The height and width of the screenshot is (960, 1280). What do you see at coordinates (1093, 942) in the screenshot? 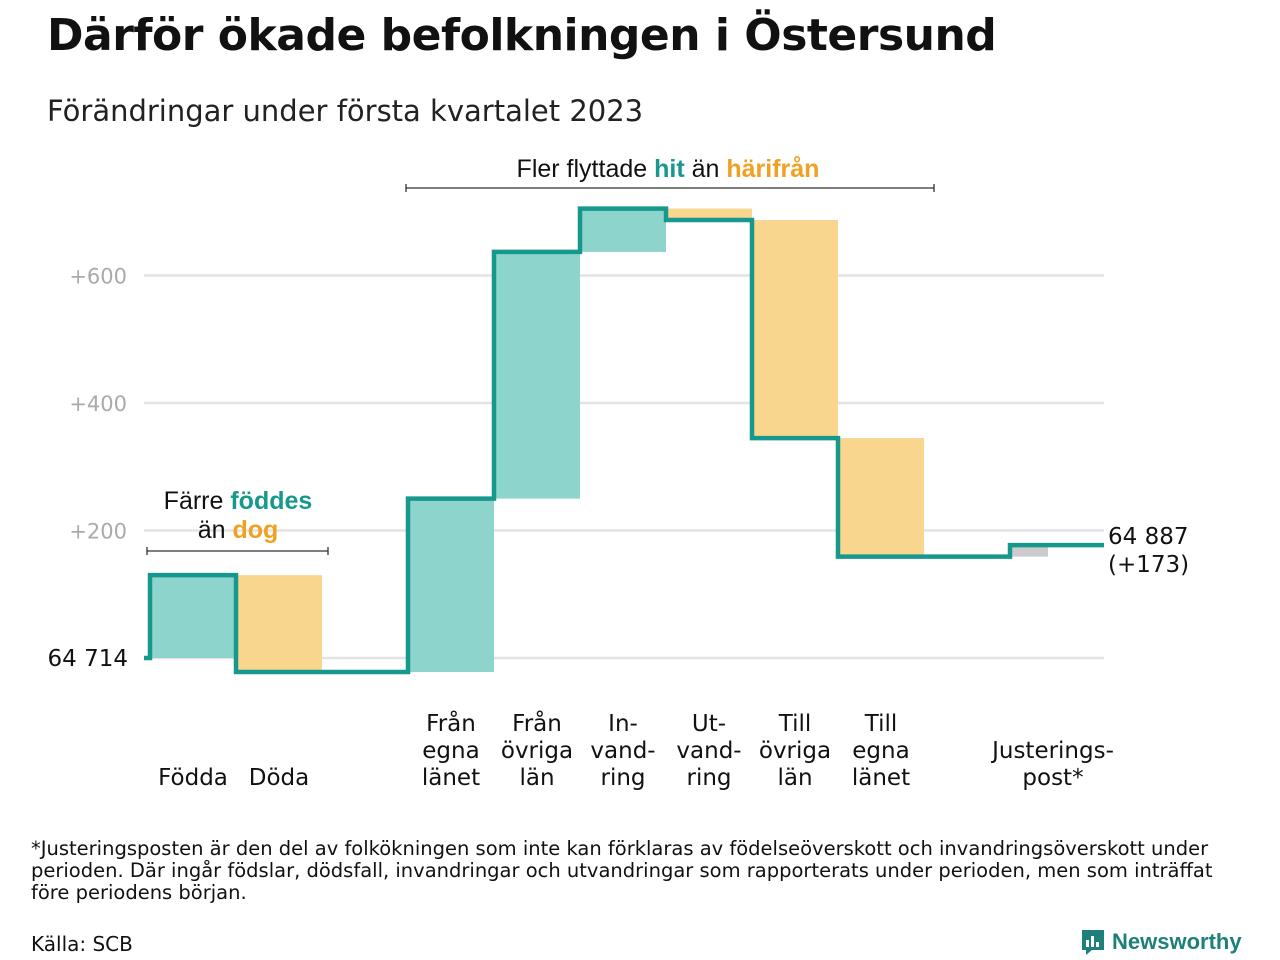
I see `newsworthy-icon` at bounding box center [1093, 942].